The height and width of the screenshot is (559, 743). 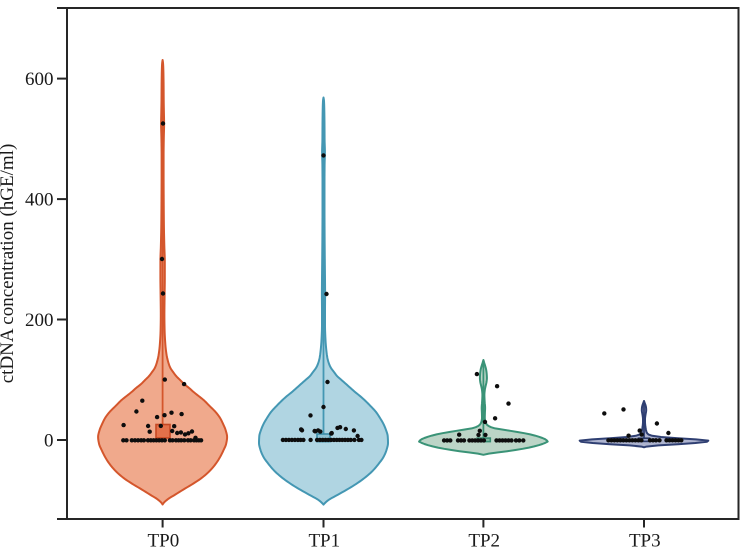 What do you see at coordinates (49, 440) in the screenshot?
I see `svg-text: 0` at bounding box center [49, 440].